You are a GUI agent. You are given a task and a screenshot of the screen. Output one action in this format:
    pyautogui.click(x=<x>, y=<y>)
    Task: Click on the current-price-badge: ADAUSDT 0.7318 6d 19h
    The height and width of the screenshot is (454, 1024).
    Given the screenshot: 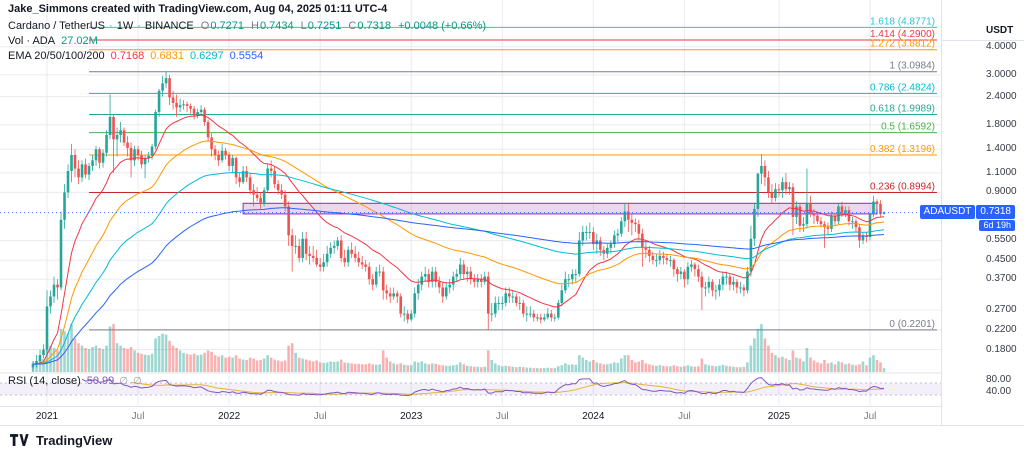 What is the action you would take?
    pyautogui.click(x=967, y=217)
    